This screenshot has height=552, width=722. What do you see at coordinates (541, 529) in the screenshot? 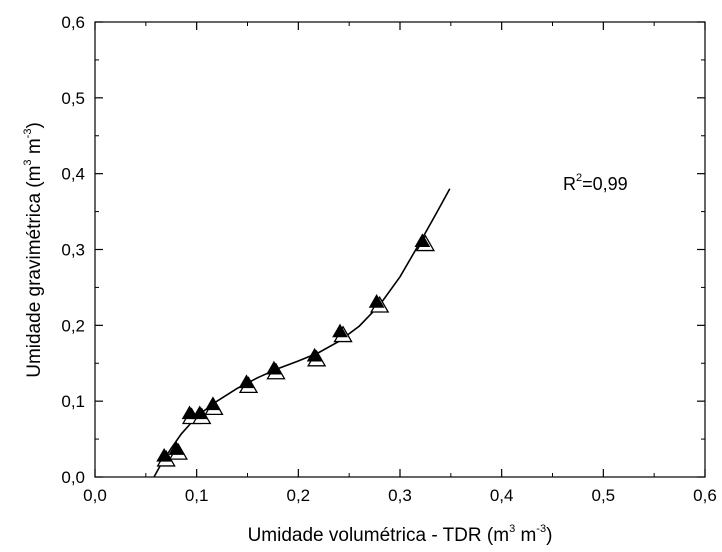
I see `x-axis-title-sup2: -3` at bounding box center [541, 529].